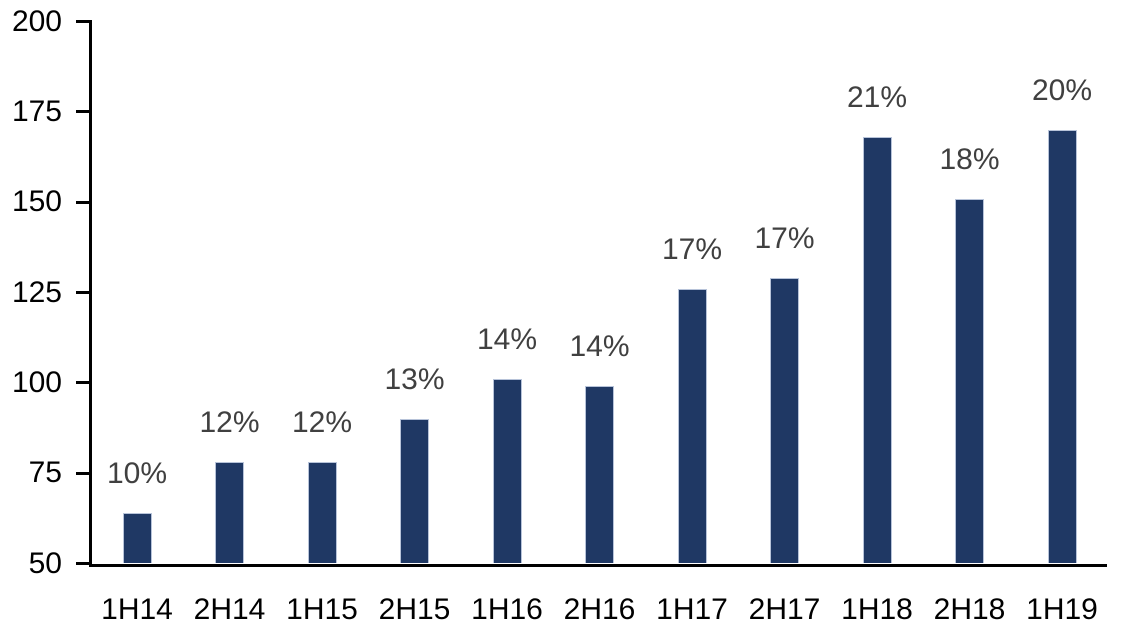  Describe the element at coordinates (414, 379) in the screenshot. I see `bar-value-label: 13%` at that location.